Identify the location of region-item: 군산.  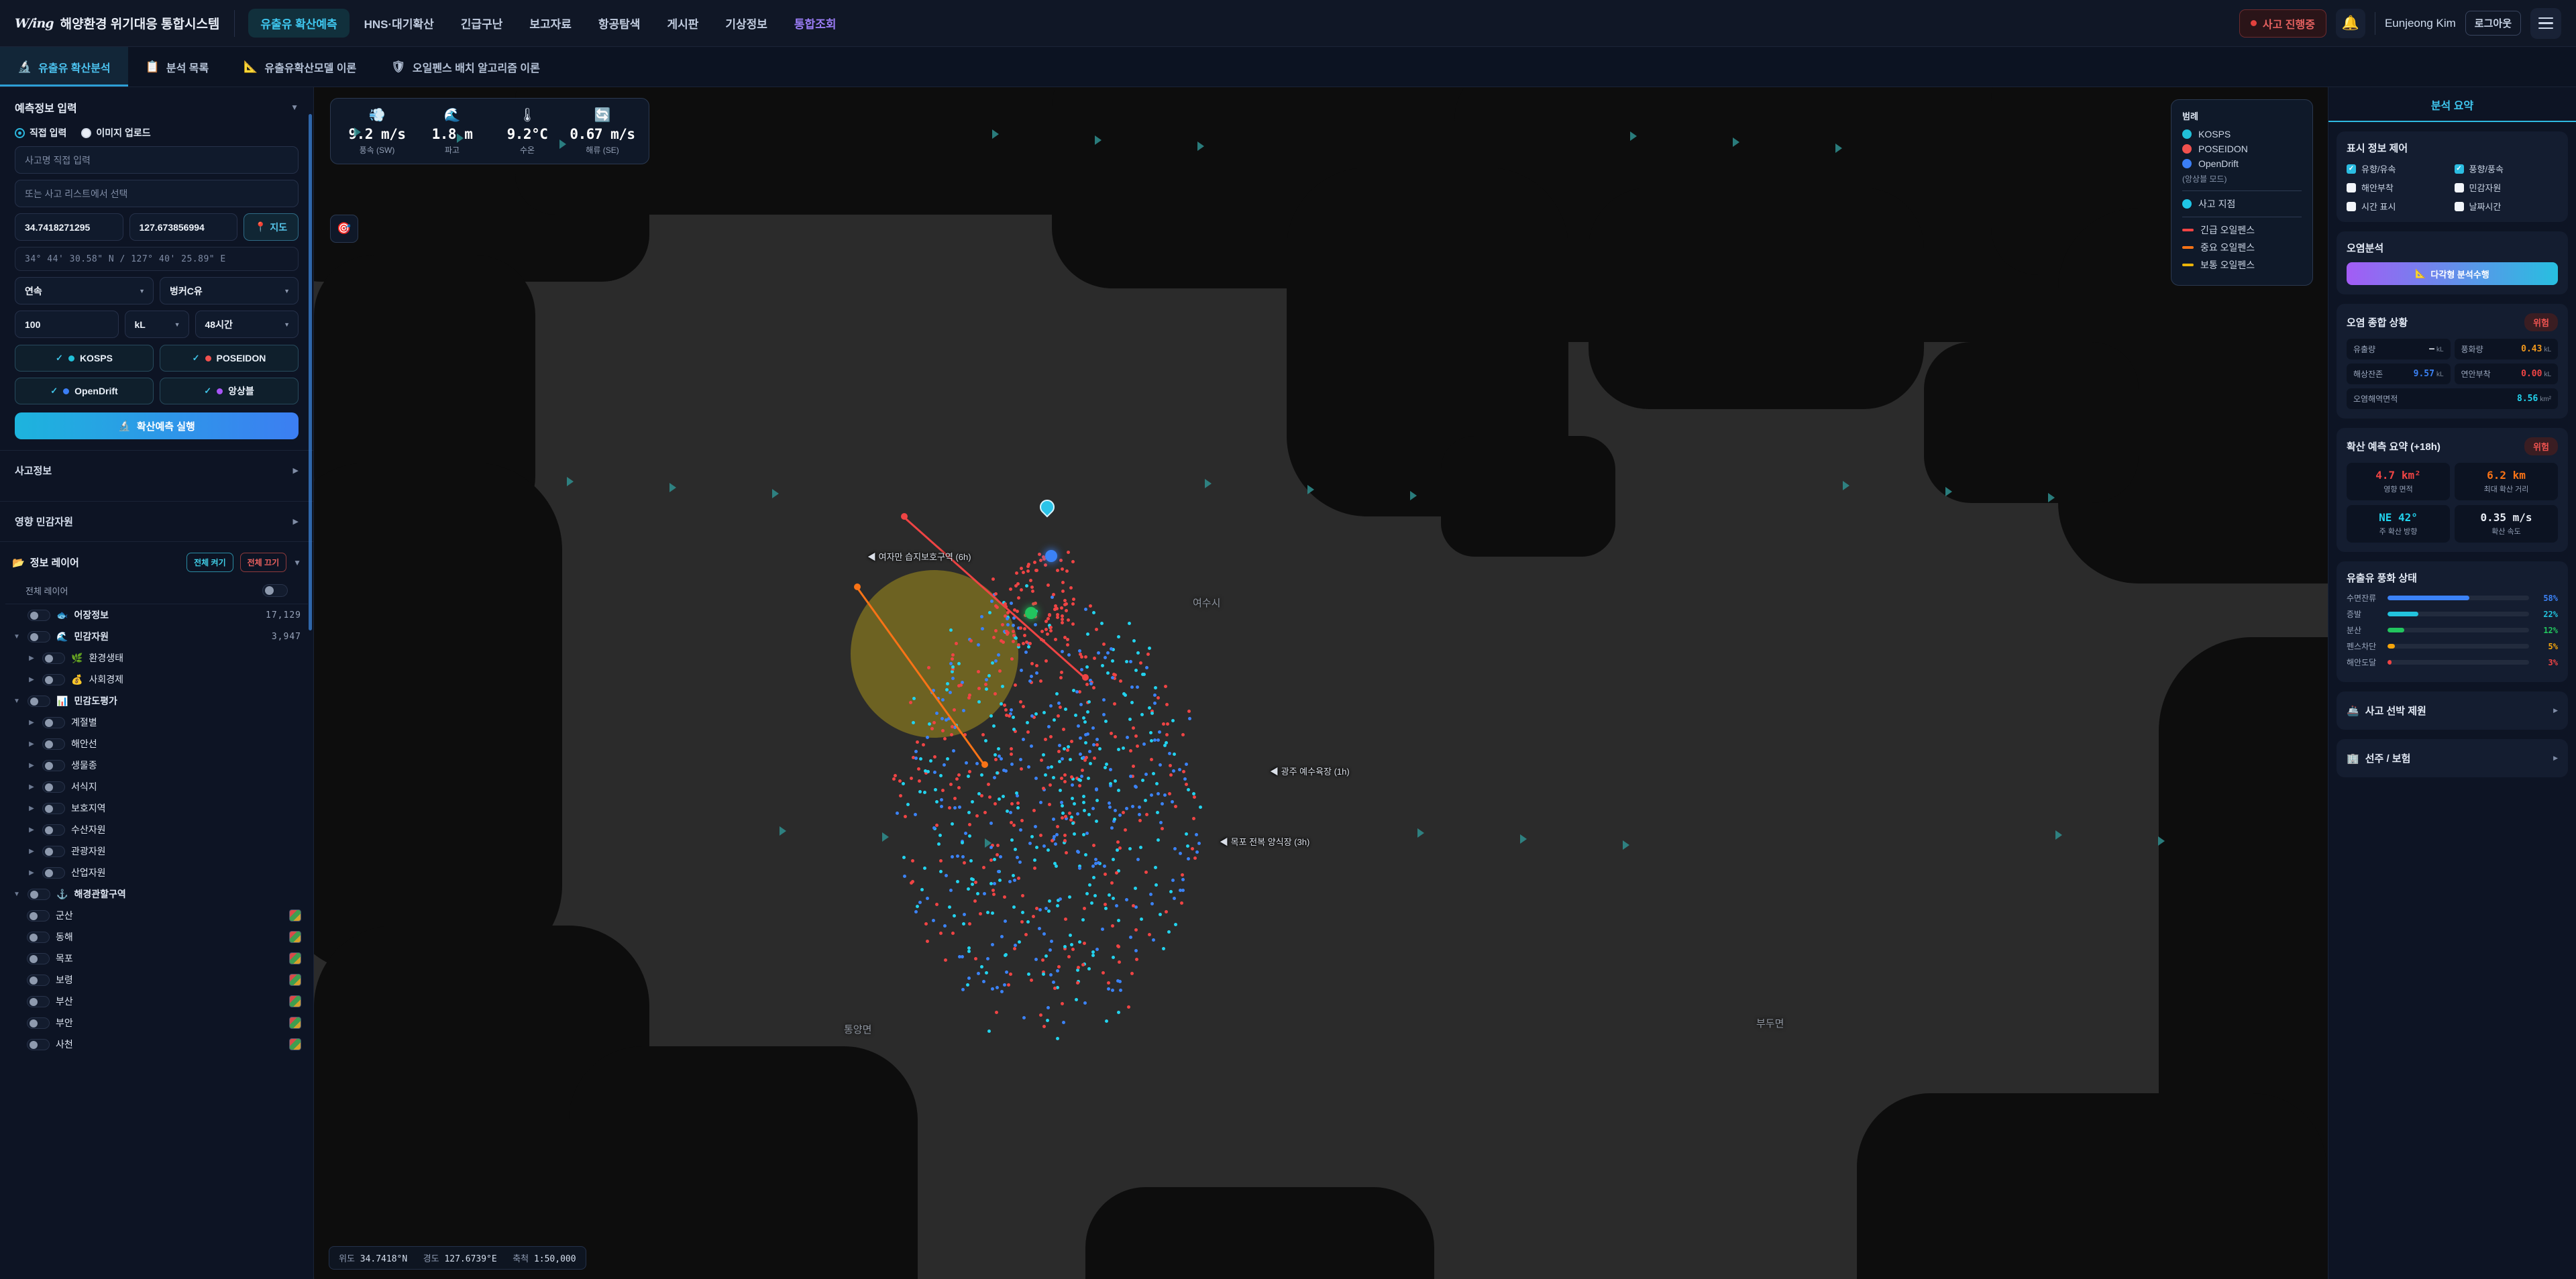
(156, 916).